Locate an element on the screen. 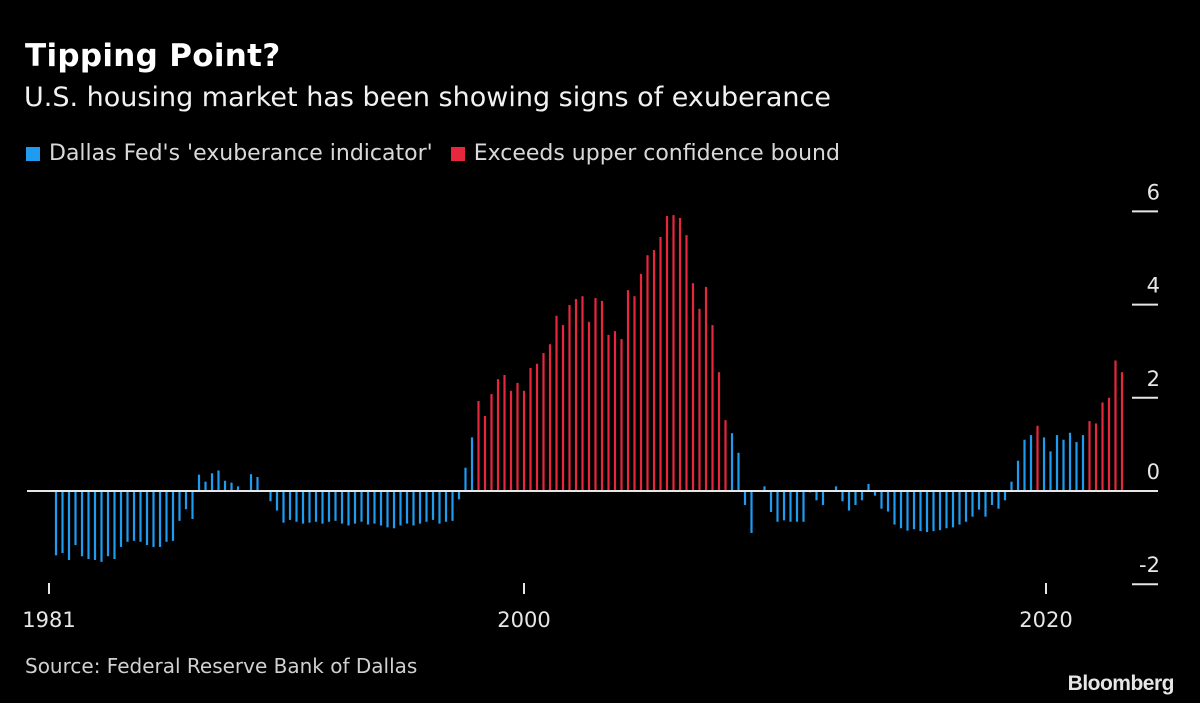 The width and height of the screenshot is (1200, 703). y-tick-label: 6 is located at coordinates (1153, 192).